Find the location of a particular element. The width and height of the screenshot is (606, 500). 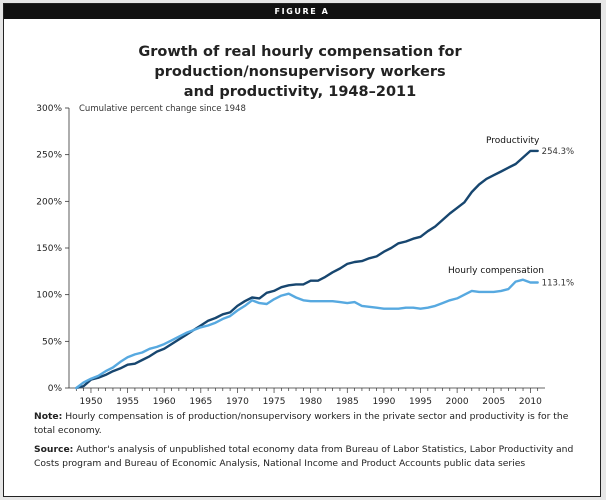

y-tick-label: 200% is located at coordinates (49, 202).